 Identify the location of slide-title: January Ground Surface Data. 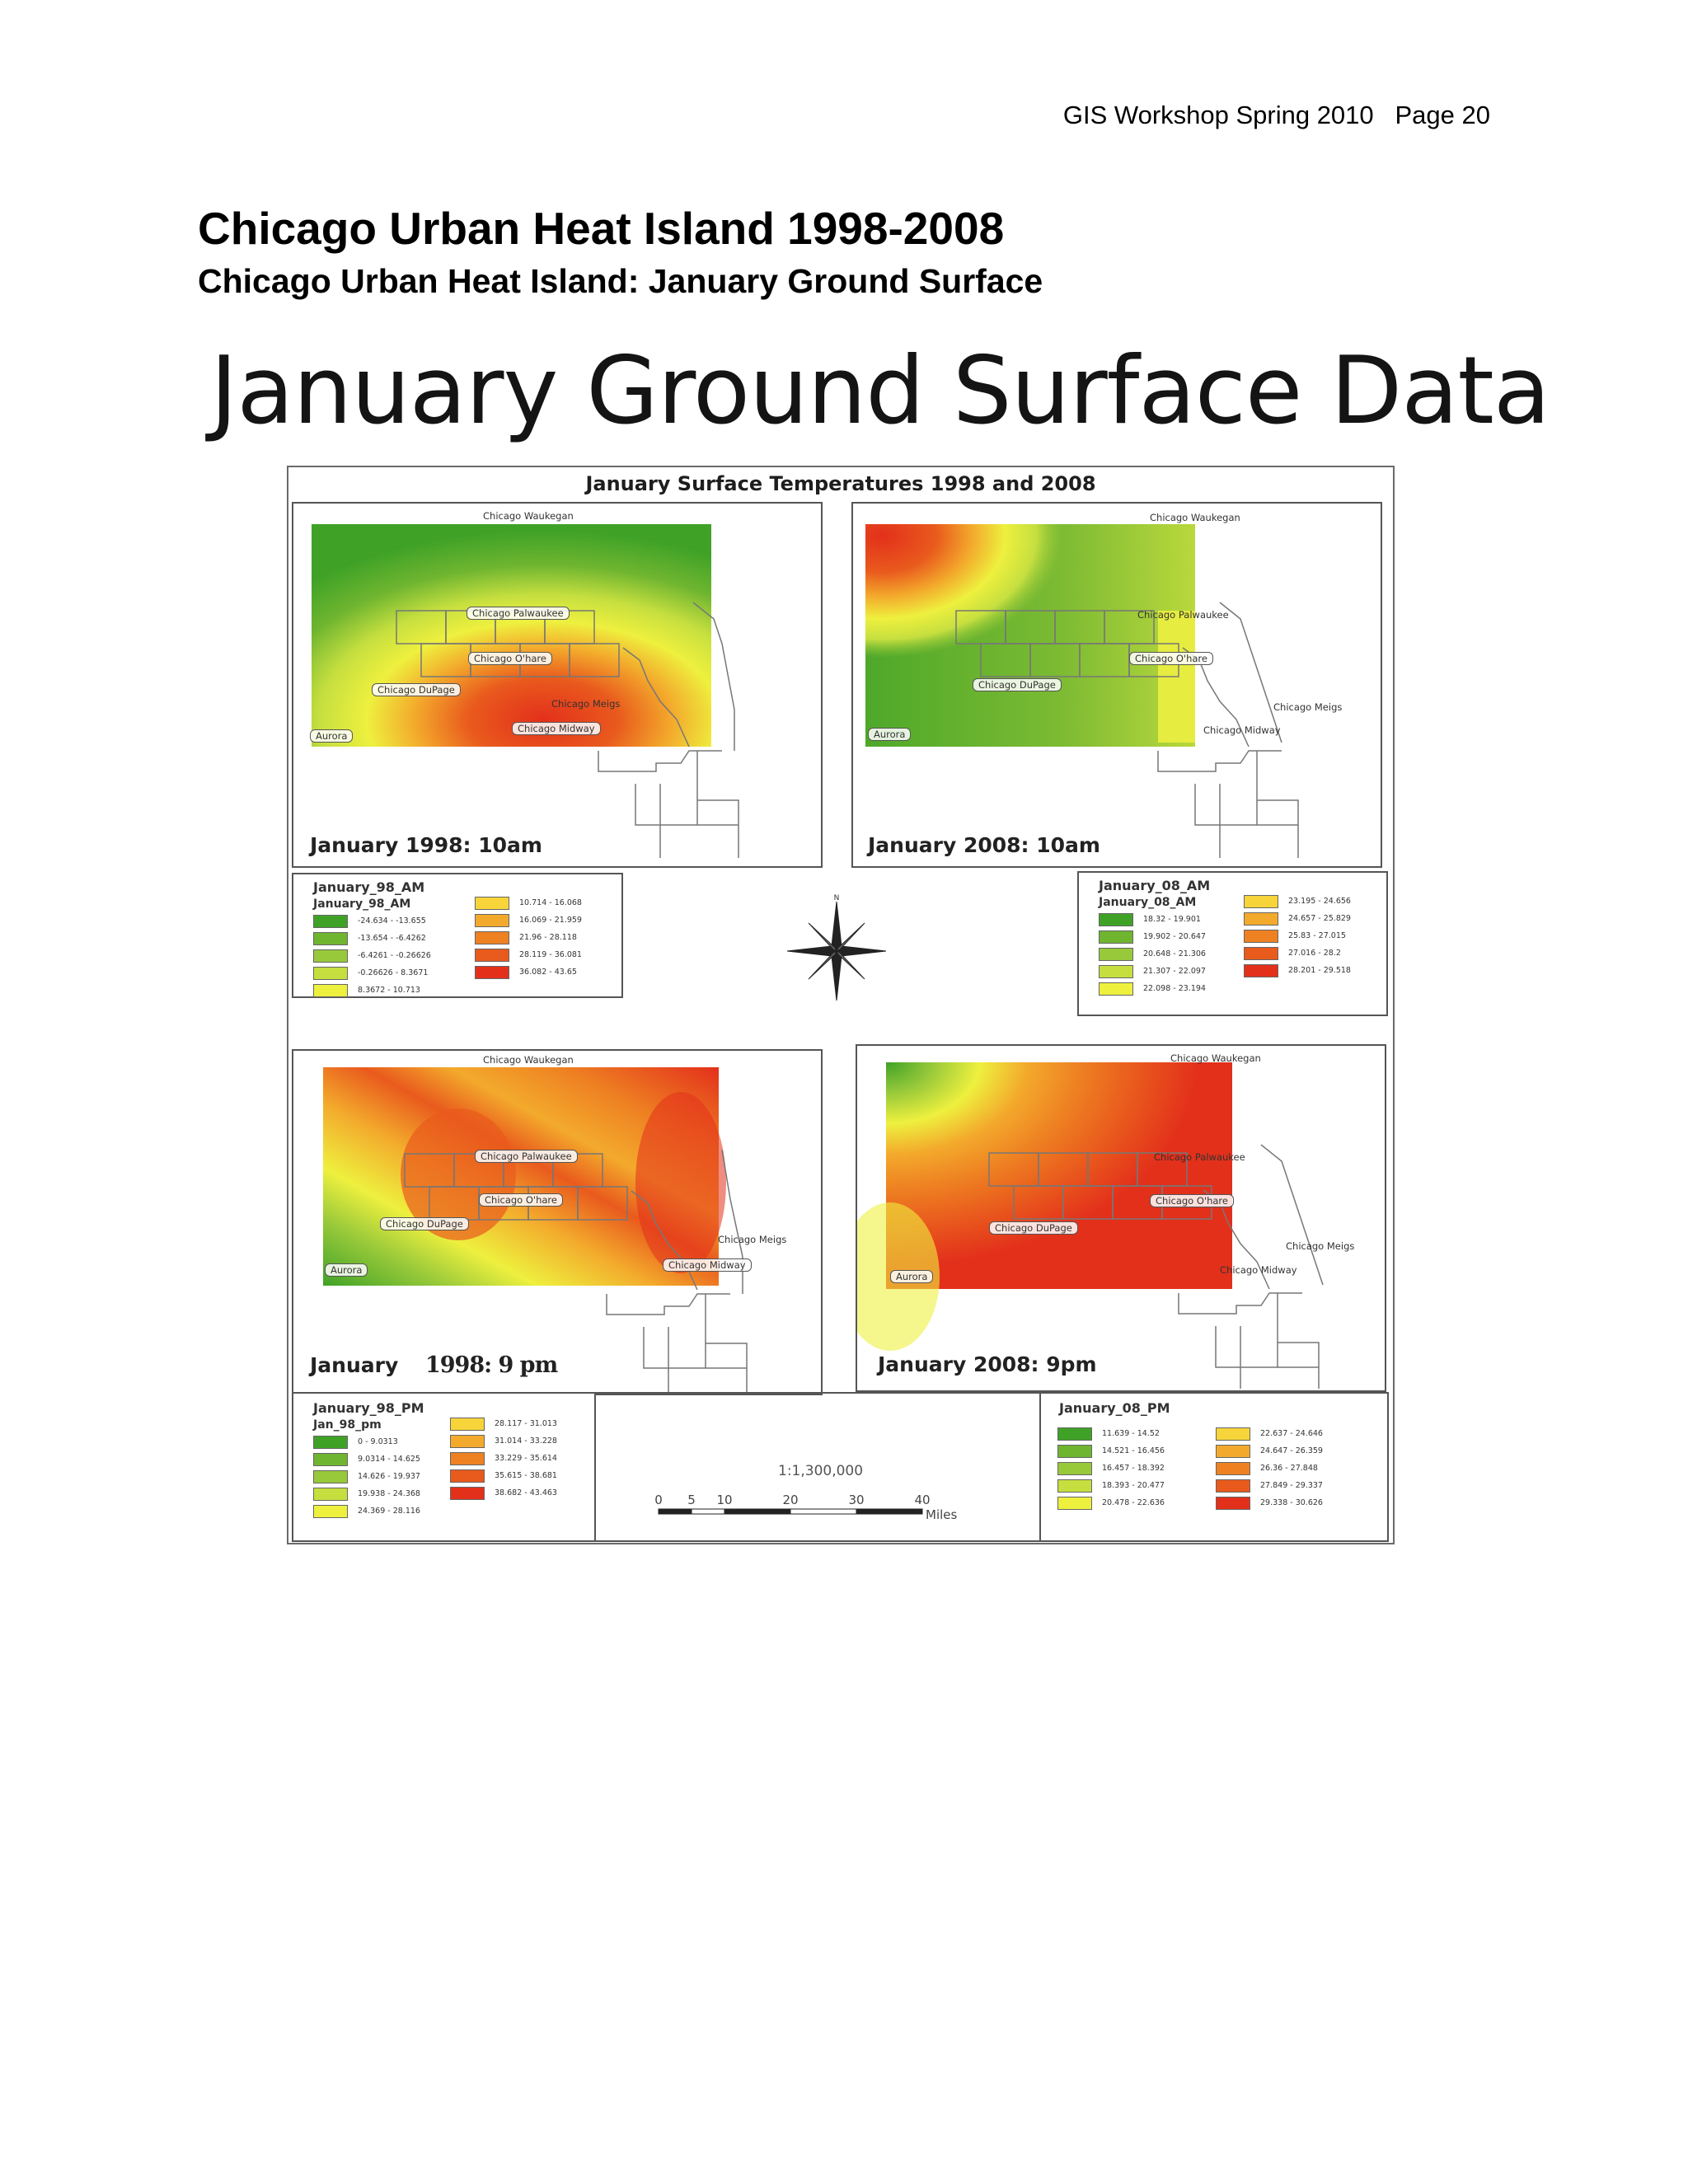
(880, 390).